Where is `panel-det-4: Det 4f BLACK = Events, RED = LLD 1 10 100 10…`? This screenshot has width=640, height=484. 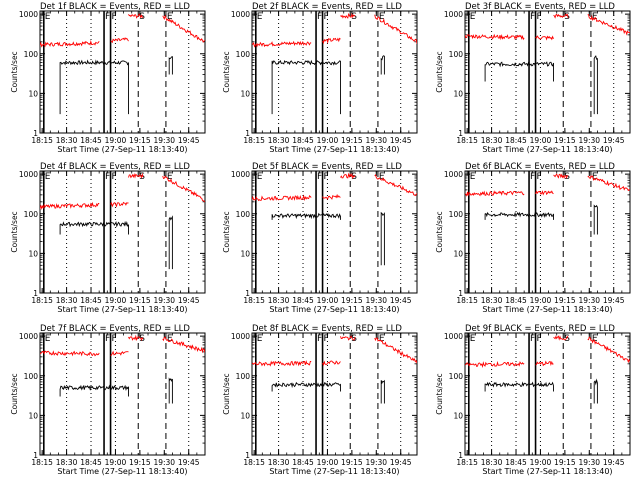
panel-det-4: Det 4f BLACK = Events, RED = LLD 1 10 100 10… is located at coordinates (108, 238).